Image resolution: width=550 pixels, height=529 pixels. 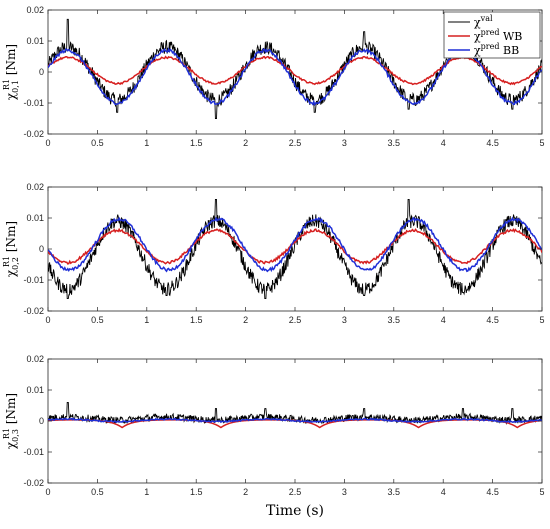 I want to click on x-axis-label: Time (s), so click(x=295, y=511).